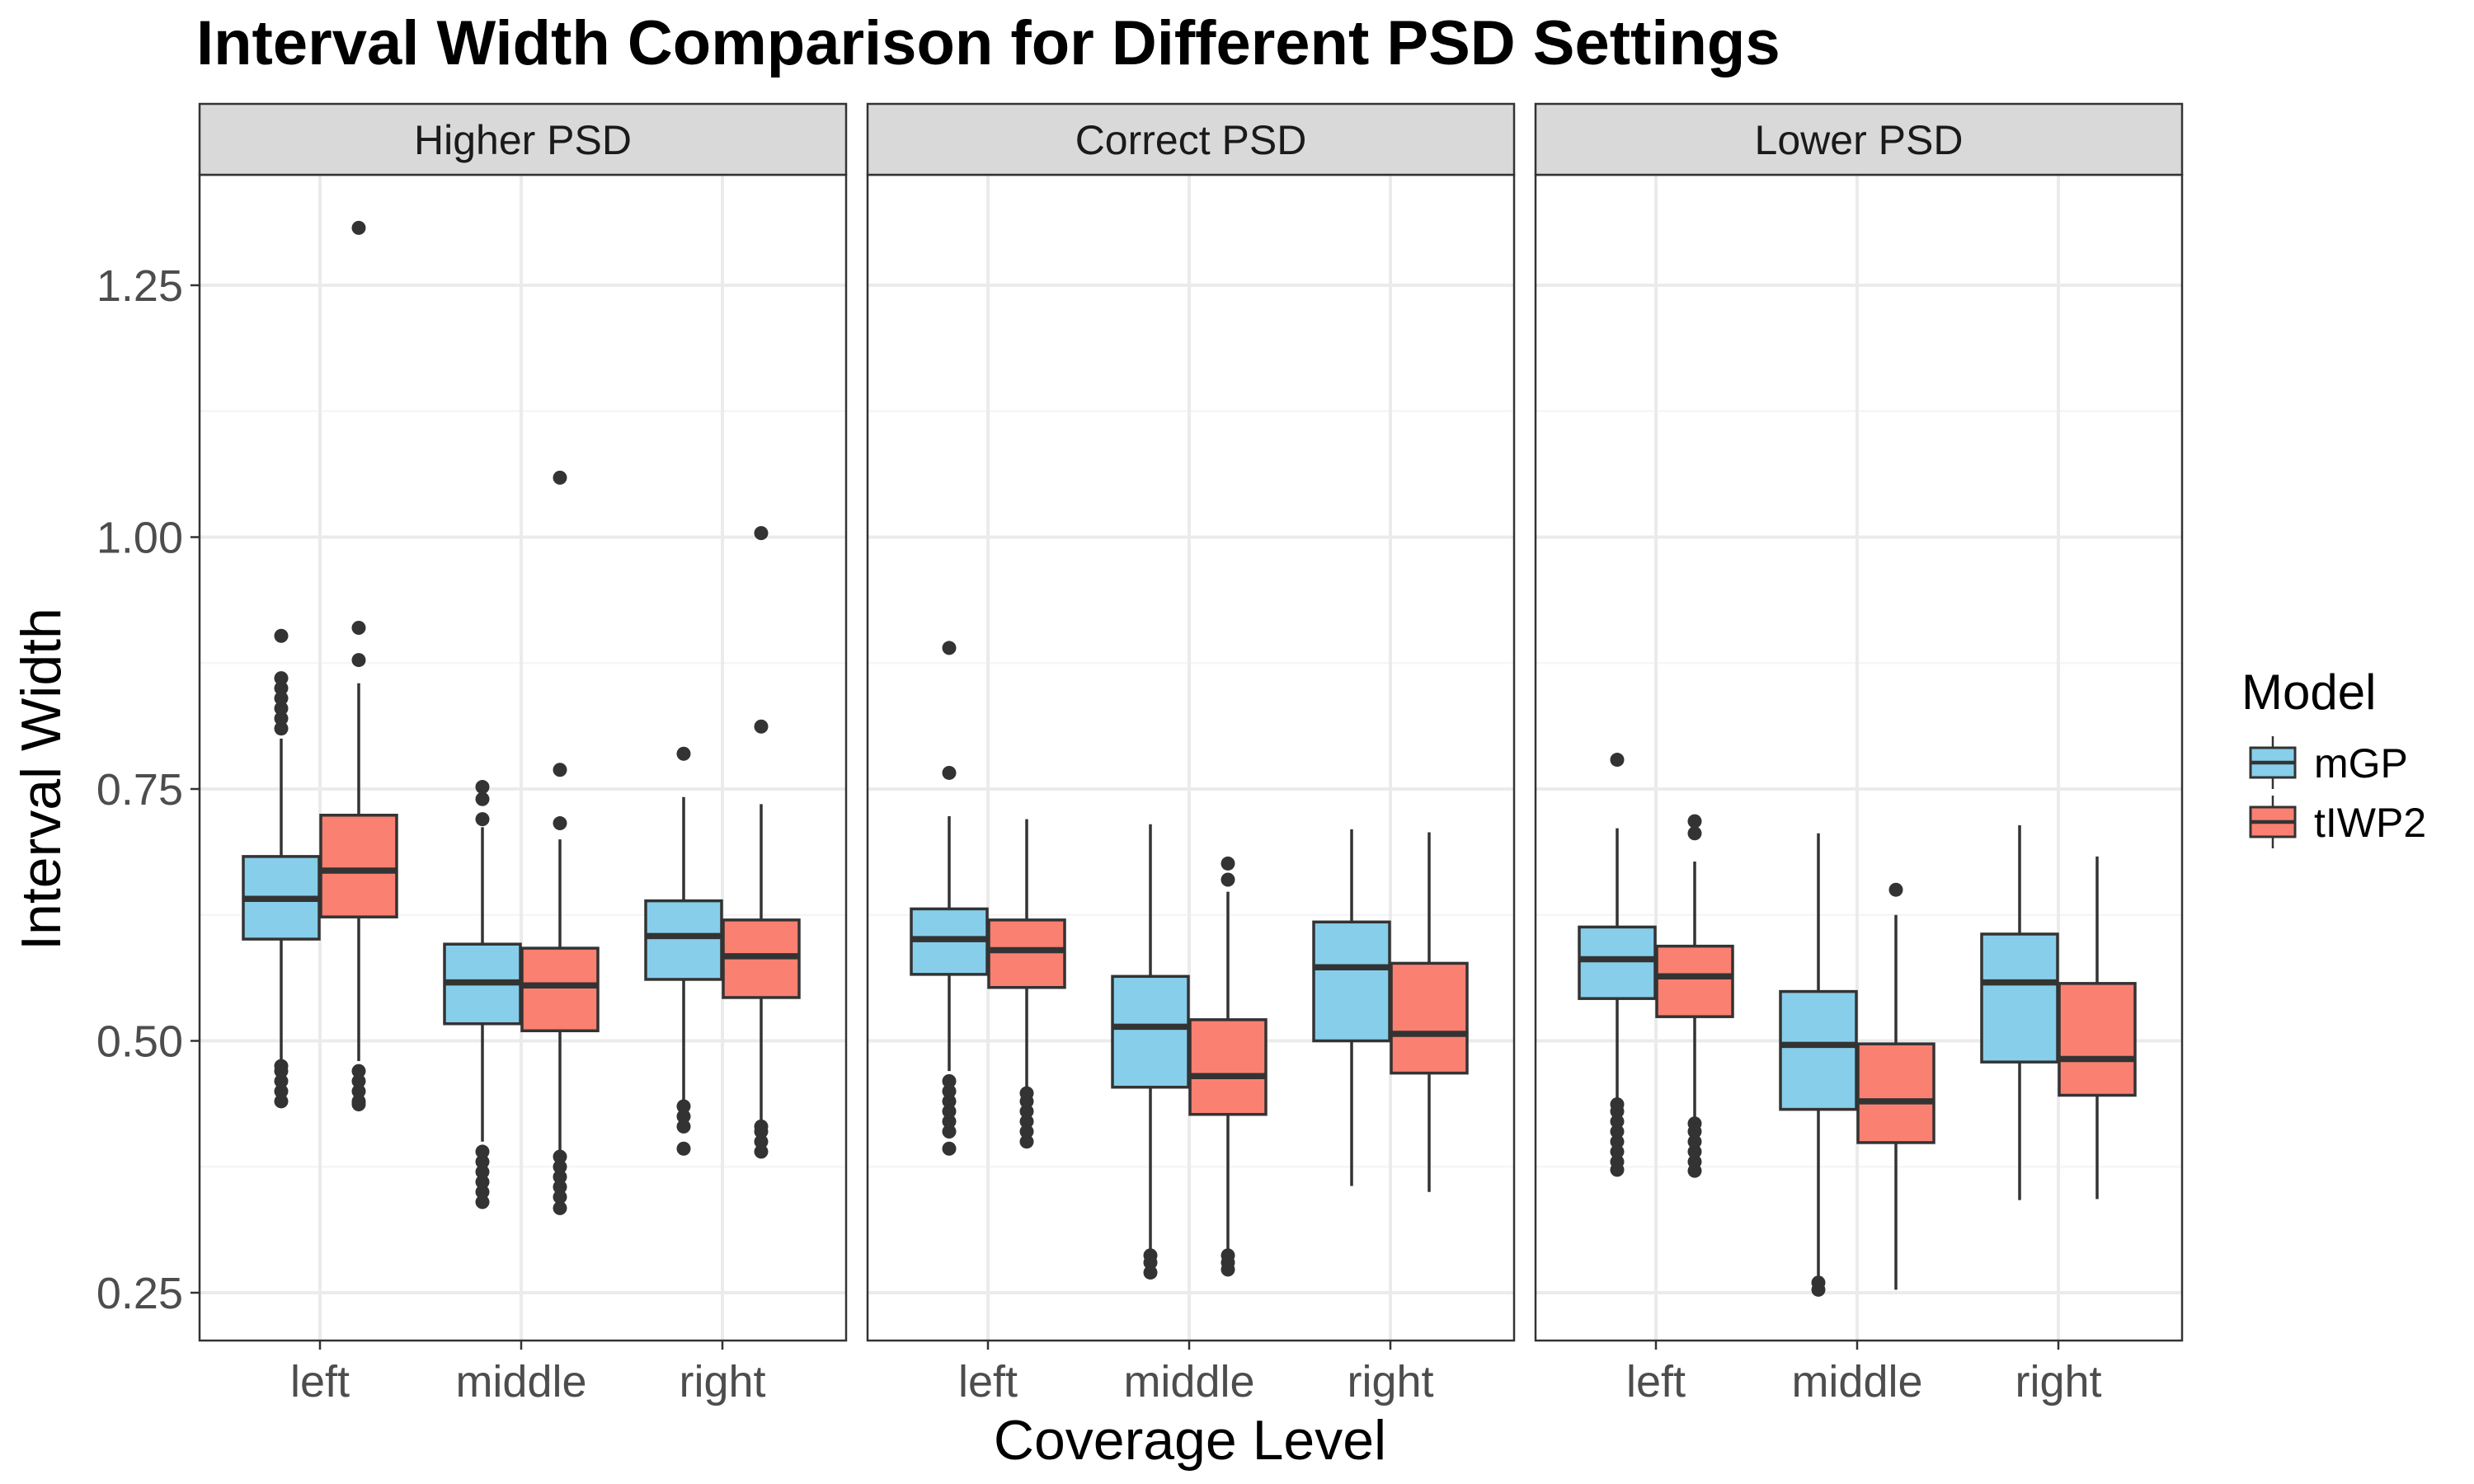 The width and height of the screenshot is (2474, 1484). What do you see at coordinates (1190, 1440) in the screenshot?
I see `x-axis-title: Coverage Level` at bounding box center [1190, 1440].